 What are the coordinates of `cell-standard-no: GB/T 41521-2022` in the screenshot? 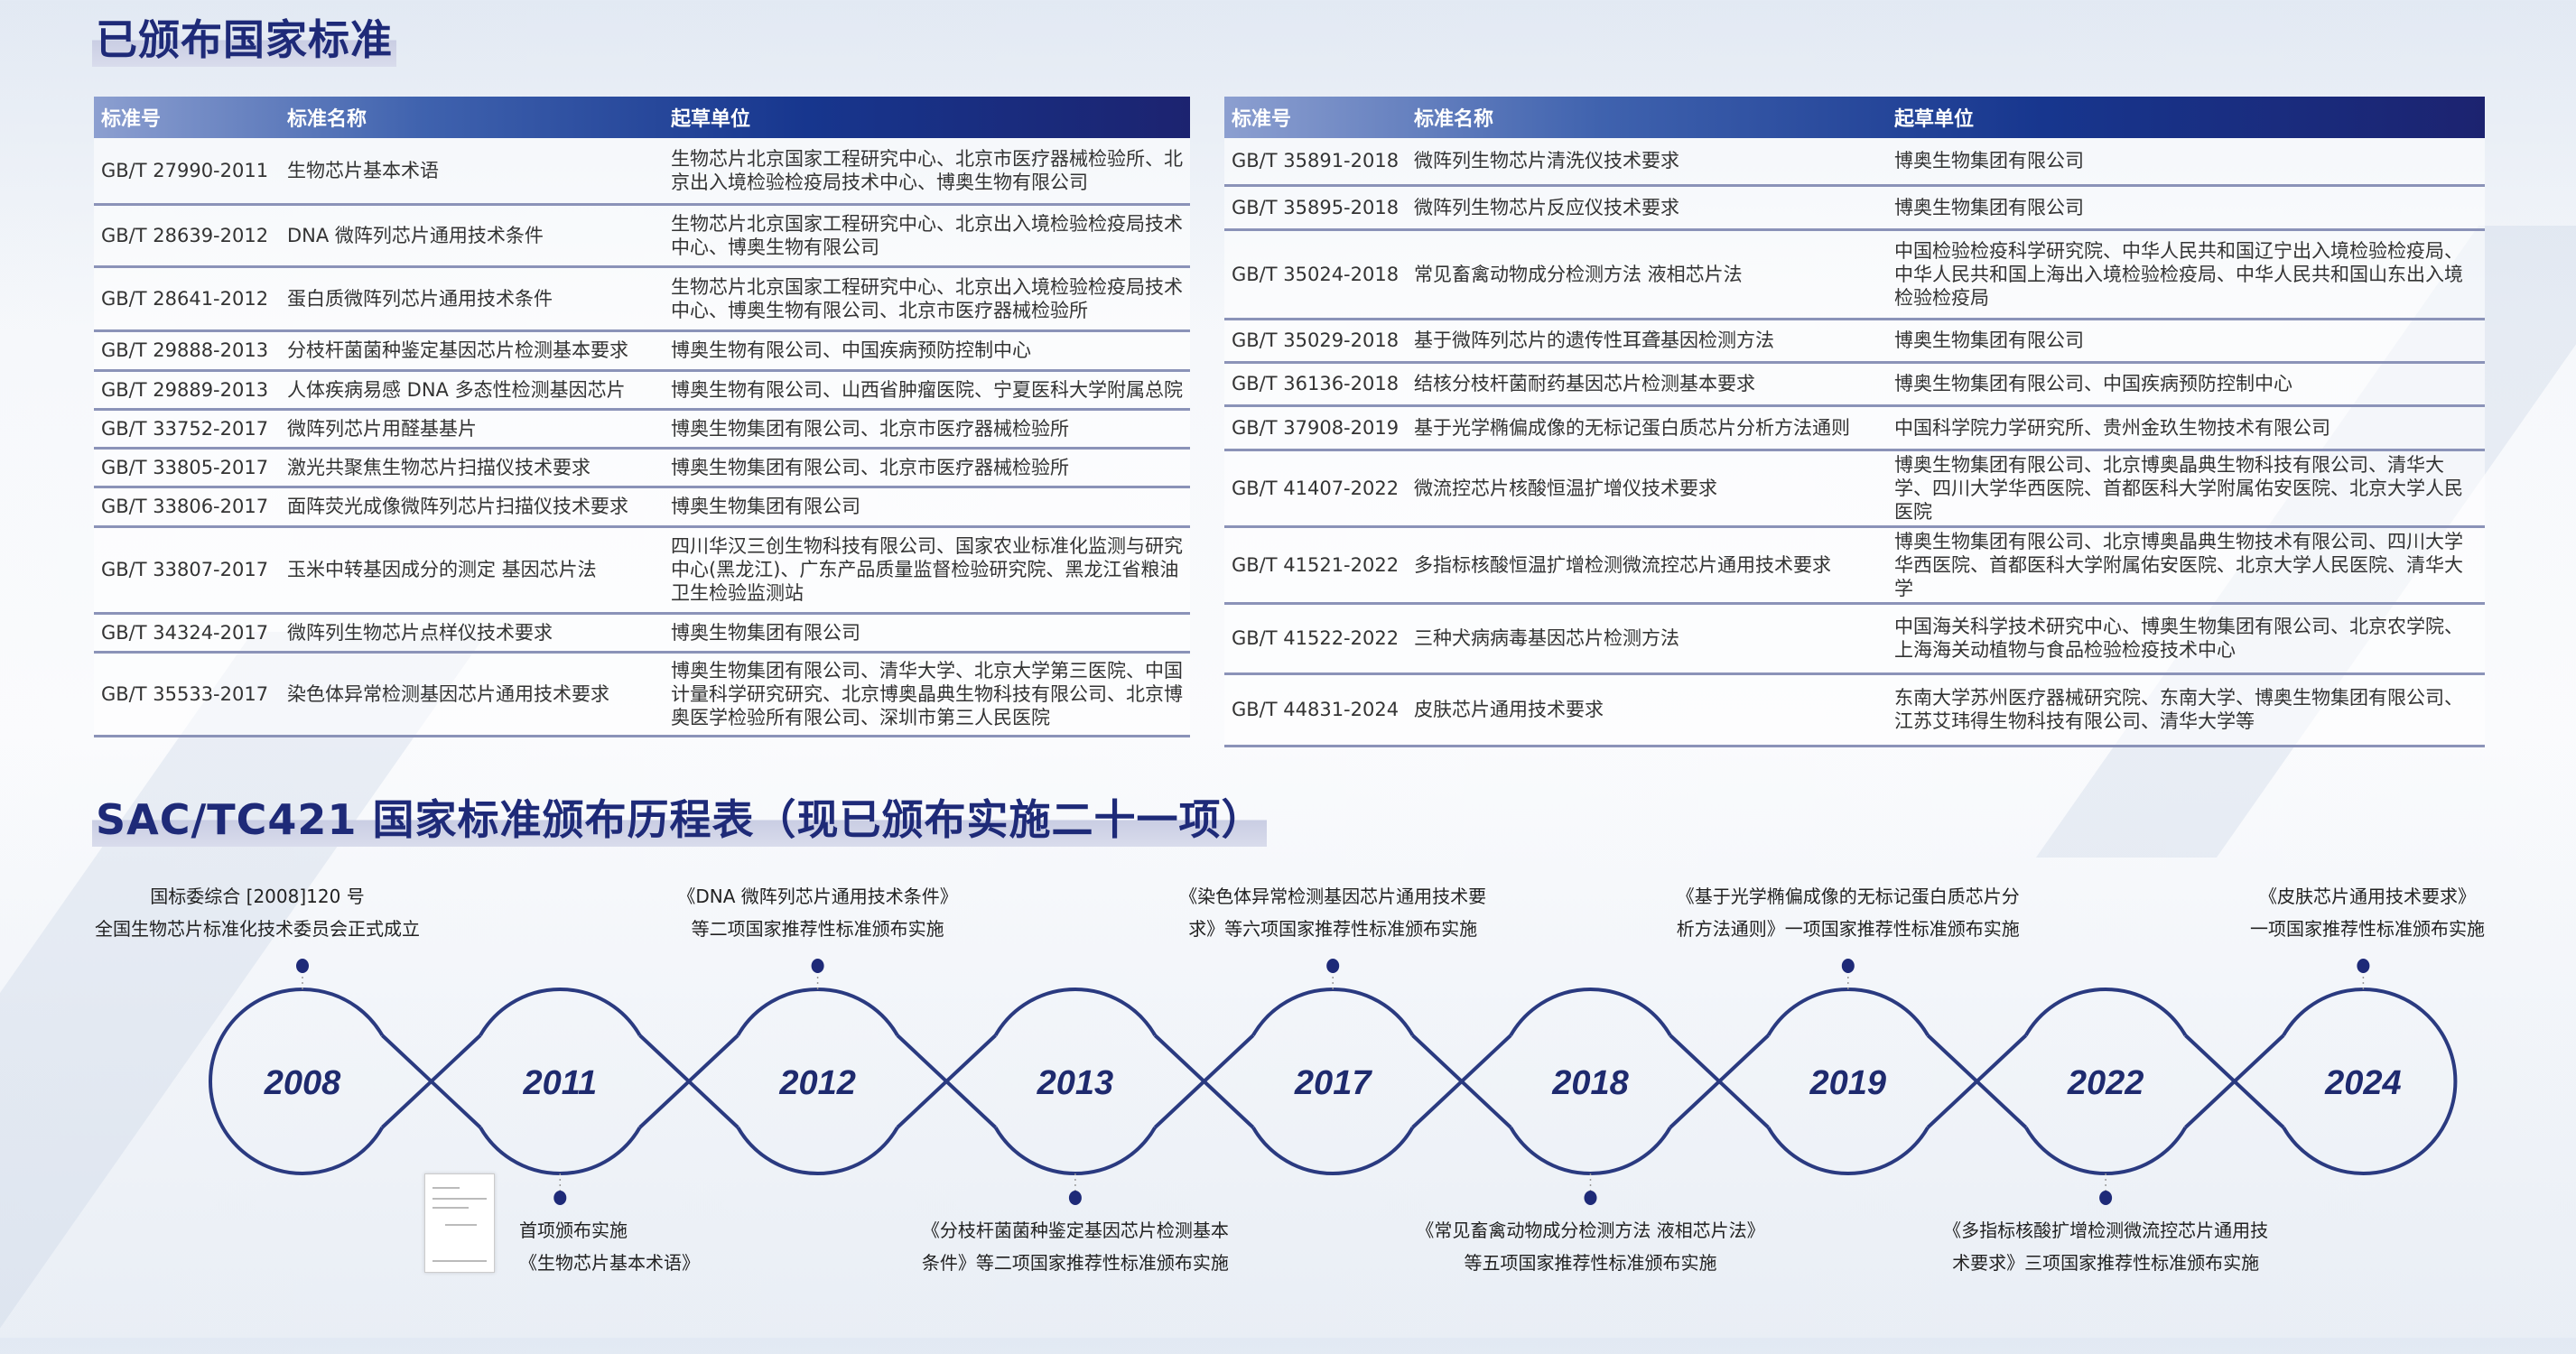 It's located at (1315, 565).